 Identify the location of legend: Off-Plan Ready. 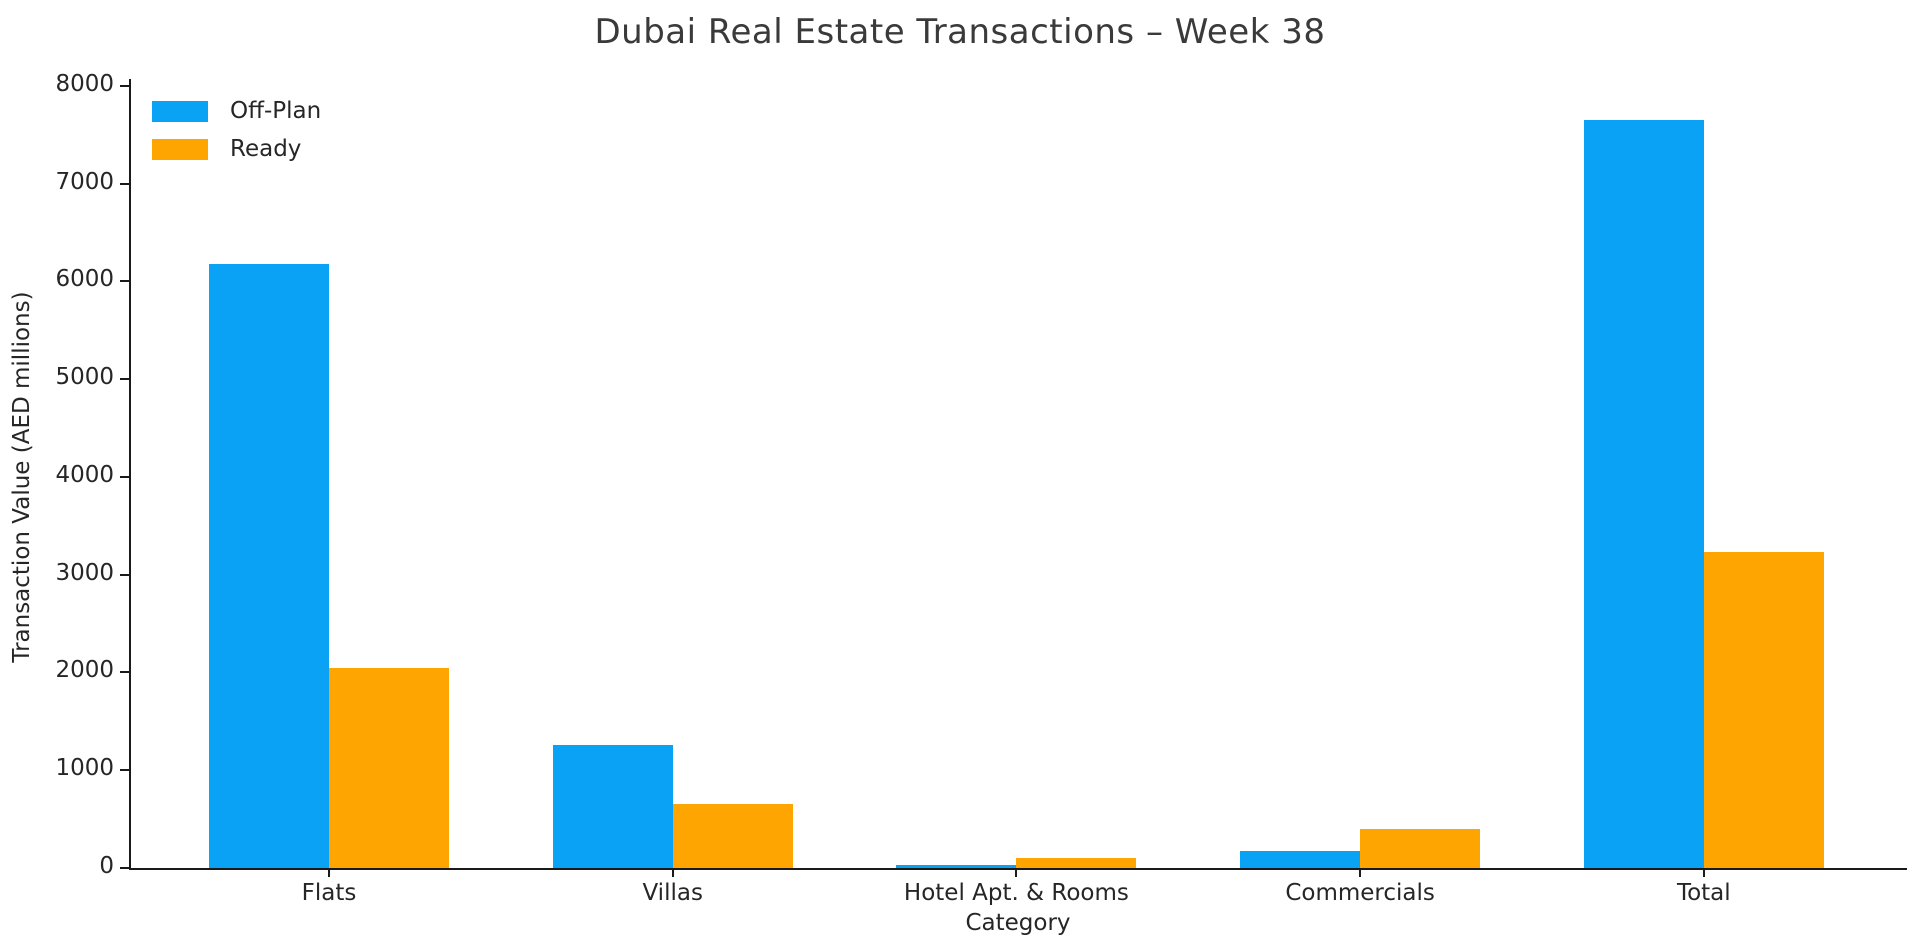
(236, 136).